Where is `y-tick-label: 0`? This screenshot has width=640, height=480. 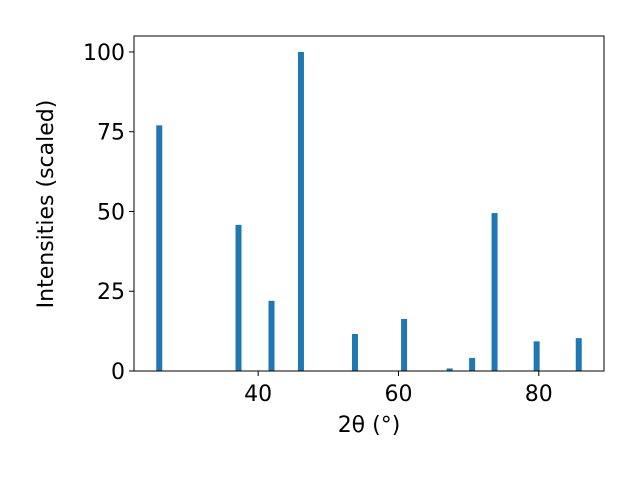 y-tick-label: 0 is located at coordinates (118, 372).